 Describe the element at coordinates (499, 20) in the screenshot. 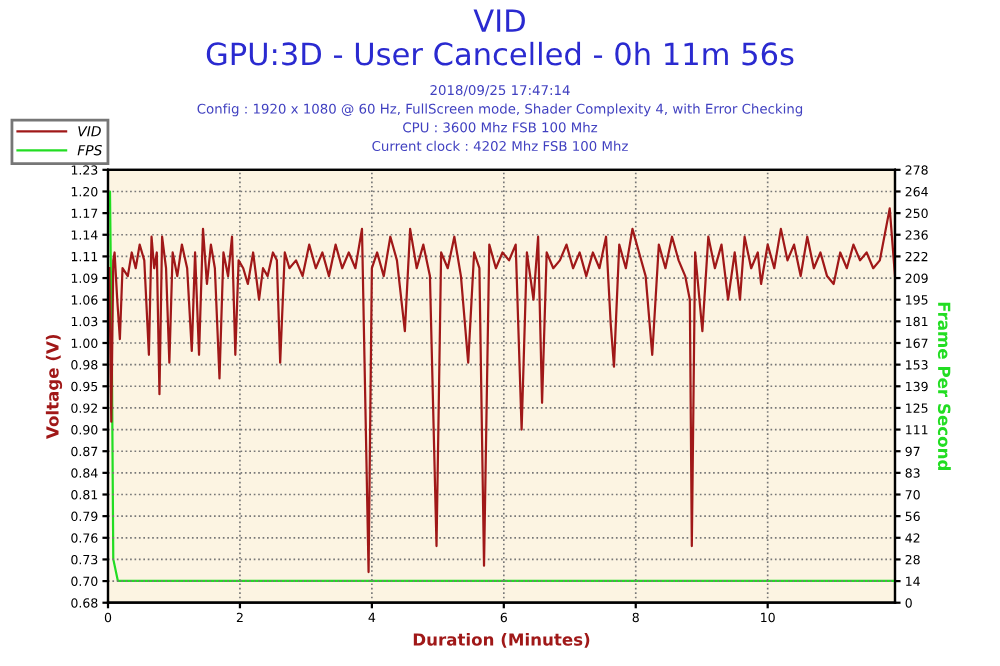

I see `chart-title: VID` at that location.